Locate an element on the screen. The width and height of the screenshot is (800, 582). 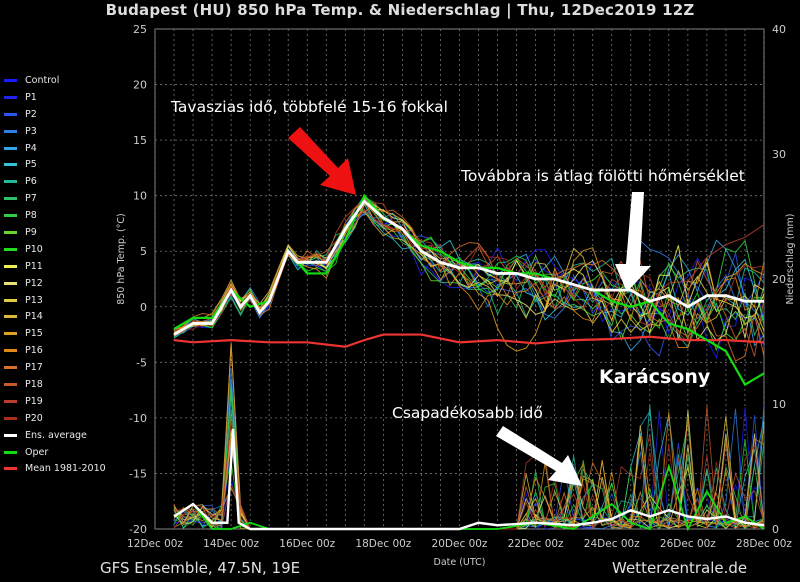
legend-label: Control is located at coordinates (42, 80).